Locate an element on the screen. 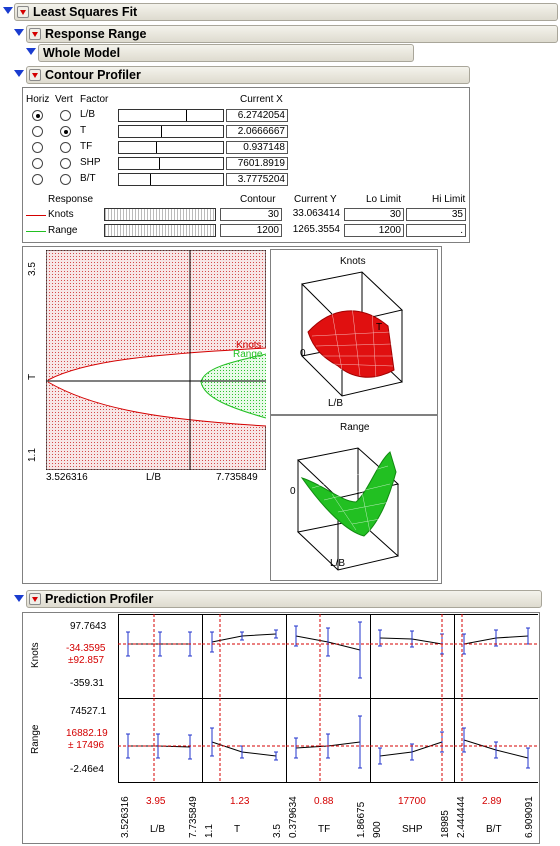 The image size is (560, 846). factor-name: B/T is located at coordinates (88, 178).